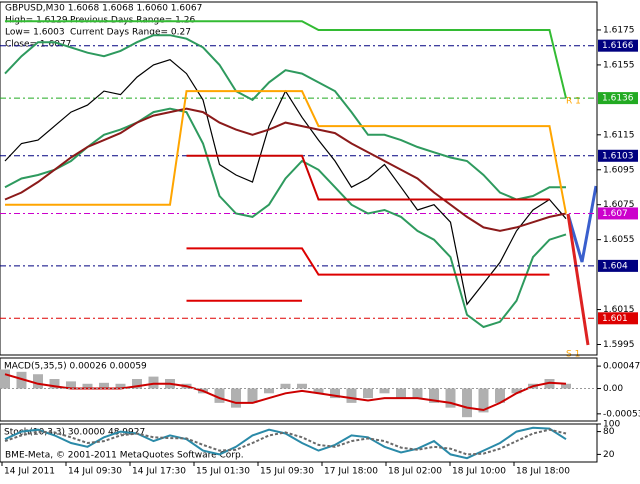 This screenshot has height=484, width=640. Describe the element at coordinates (619, 170) in the screenshot. I see `y-tick-label: 1.6095` at that location.